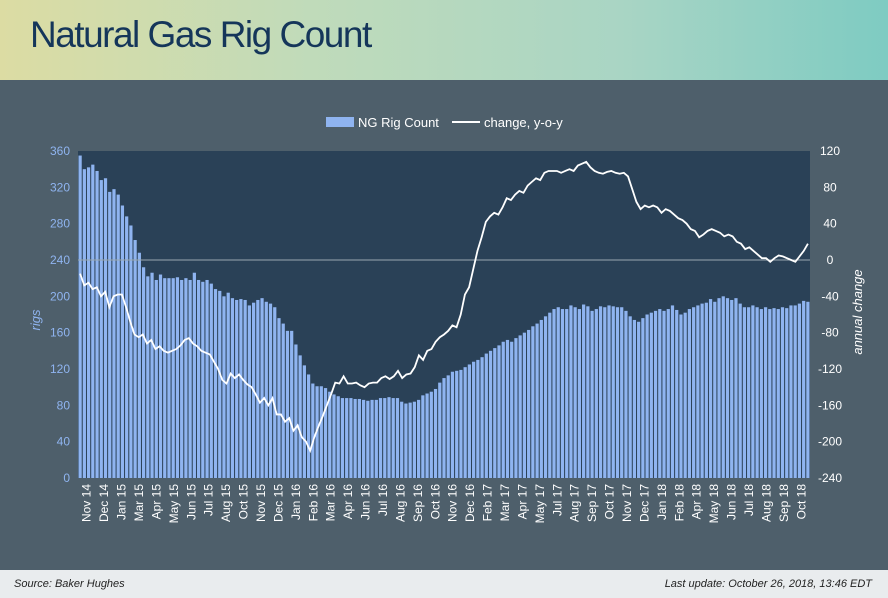 This screenshot has height=598, width=888. I want to click on x-tick-label: Jun 18, so click(732, 502).